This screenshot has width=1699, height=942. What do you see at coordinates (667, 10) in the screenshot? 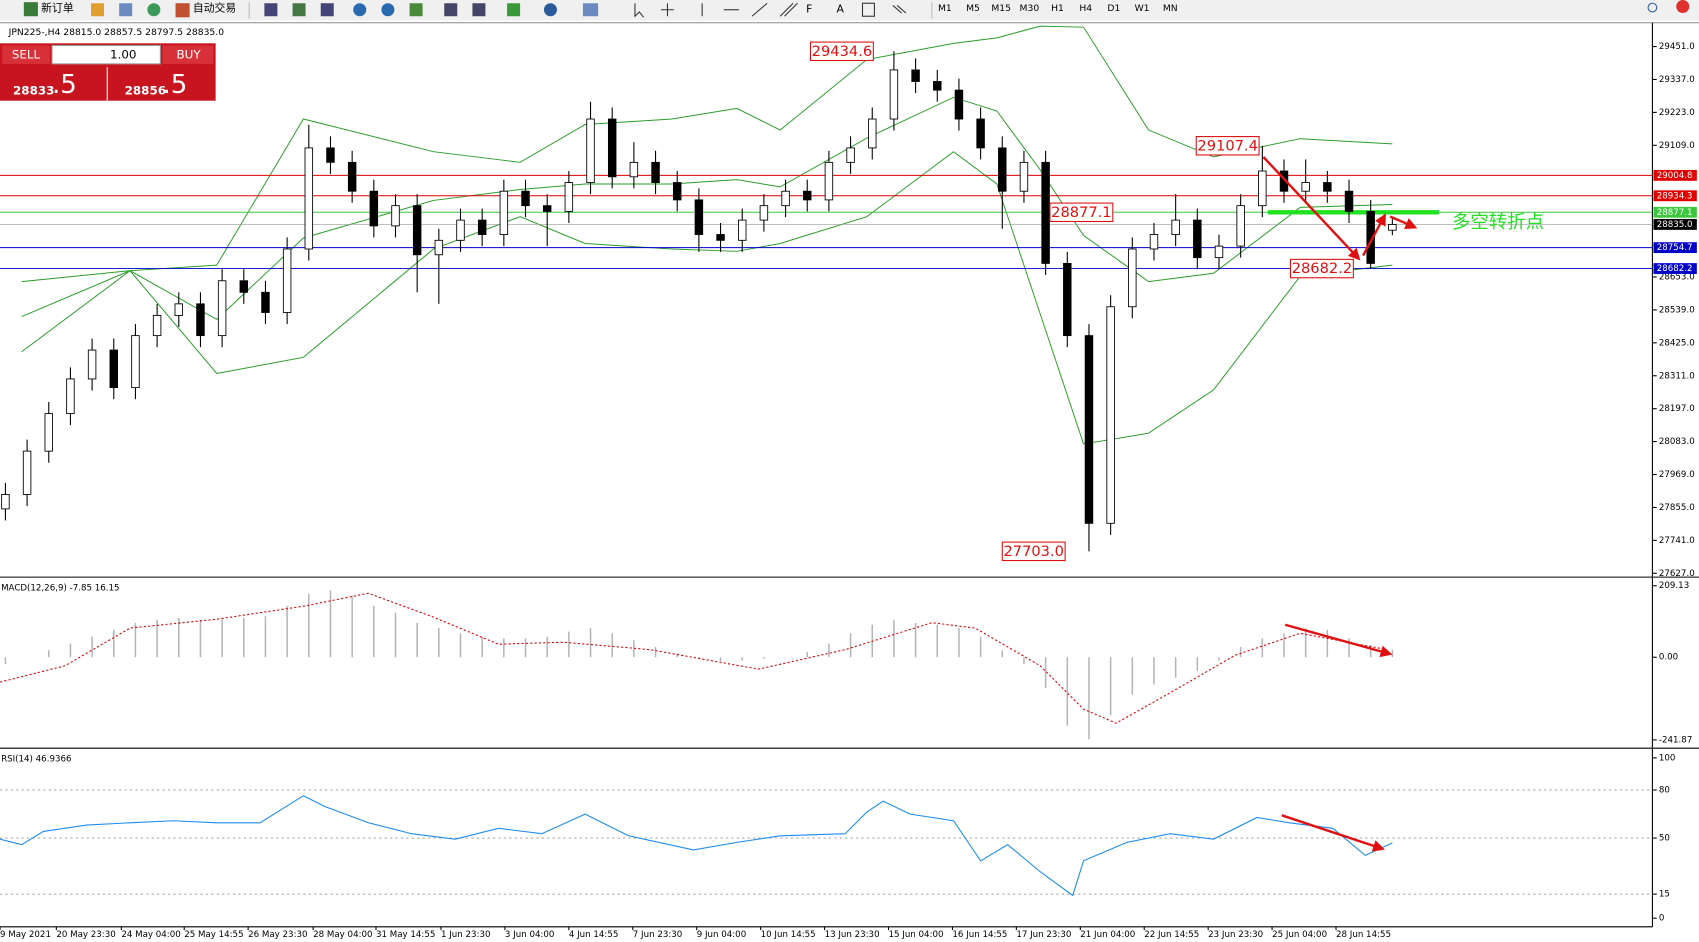
I see `crosshair-tool` at bounding box center [667, 10].